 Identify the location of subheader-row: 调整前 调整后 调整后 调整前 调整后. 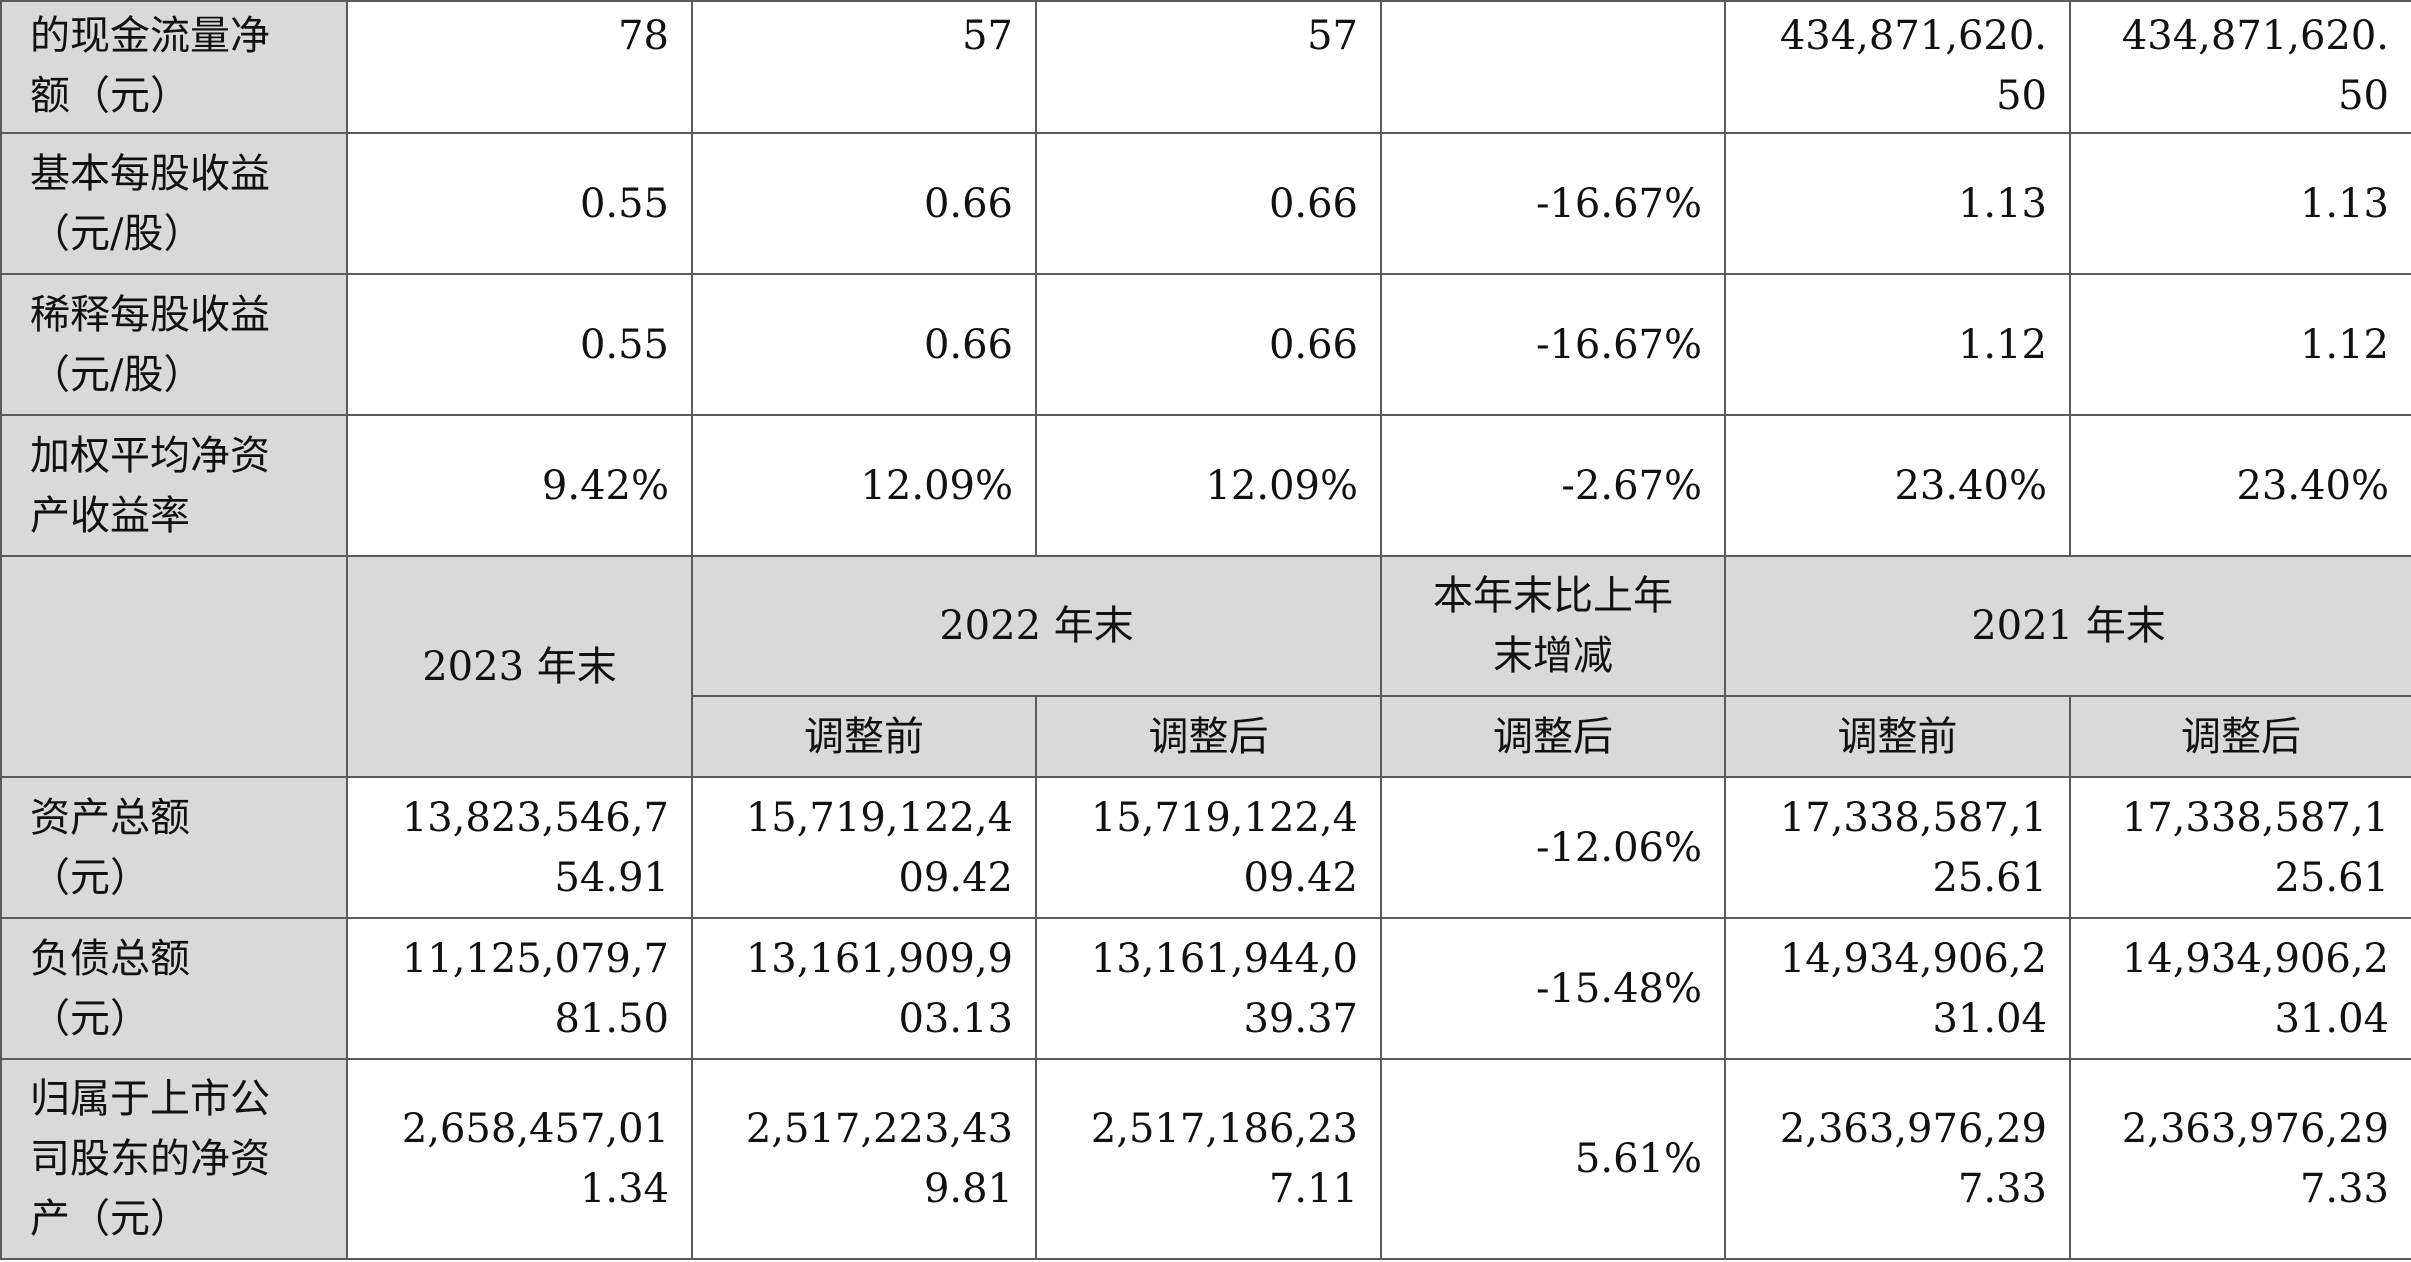
(1206, 736).